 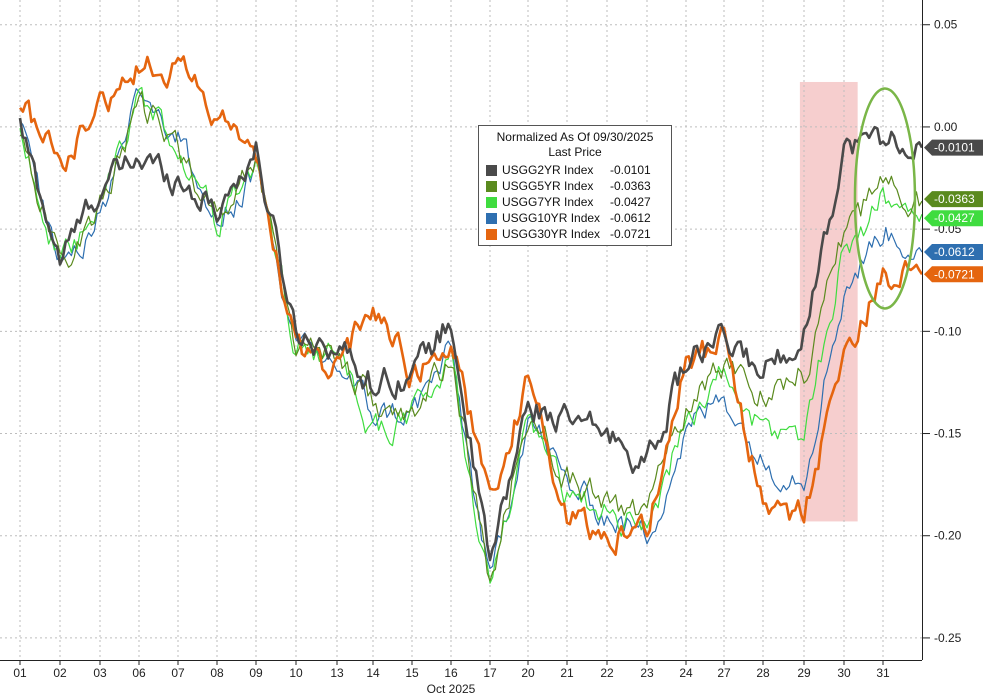 I want to click on x-tick-label-01: 01, so click(x=20, y=673).